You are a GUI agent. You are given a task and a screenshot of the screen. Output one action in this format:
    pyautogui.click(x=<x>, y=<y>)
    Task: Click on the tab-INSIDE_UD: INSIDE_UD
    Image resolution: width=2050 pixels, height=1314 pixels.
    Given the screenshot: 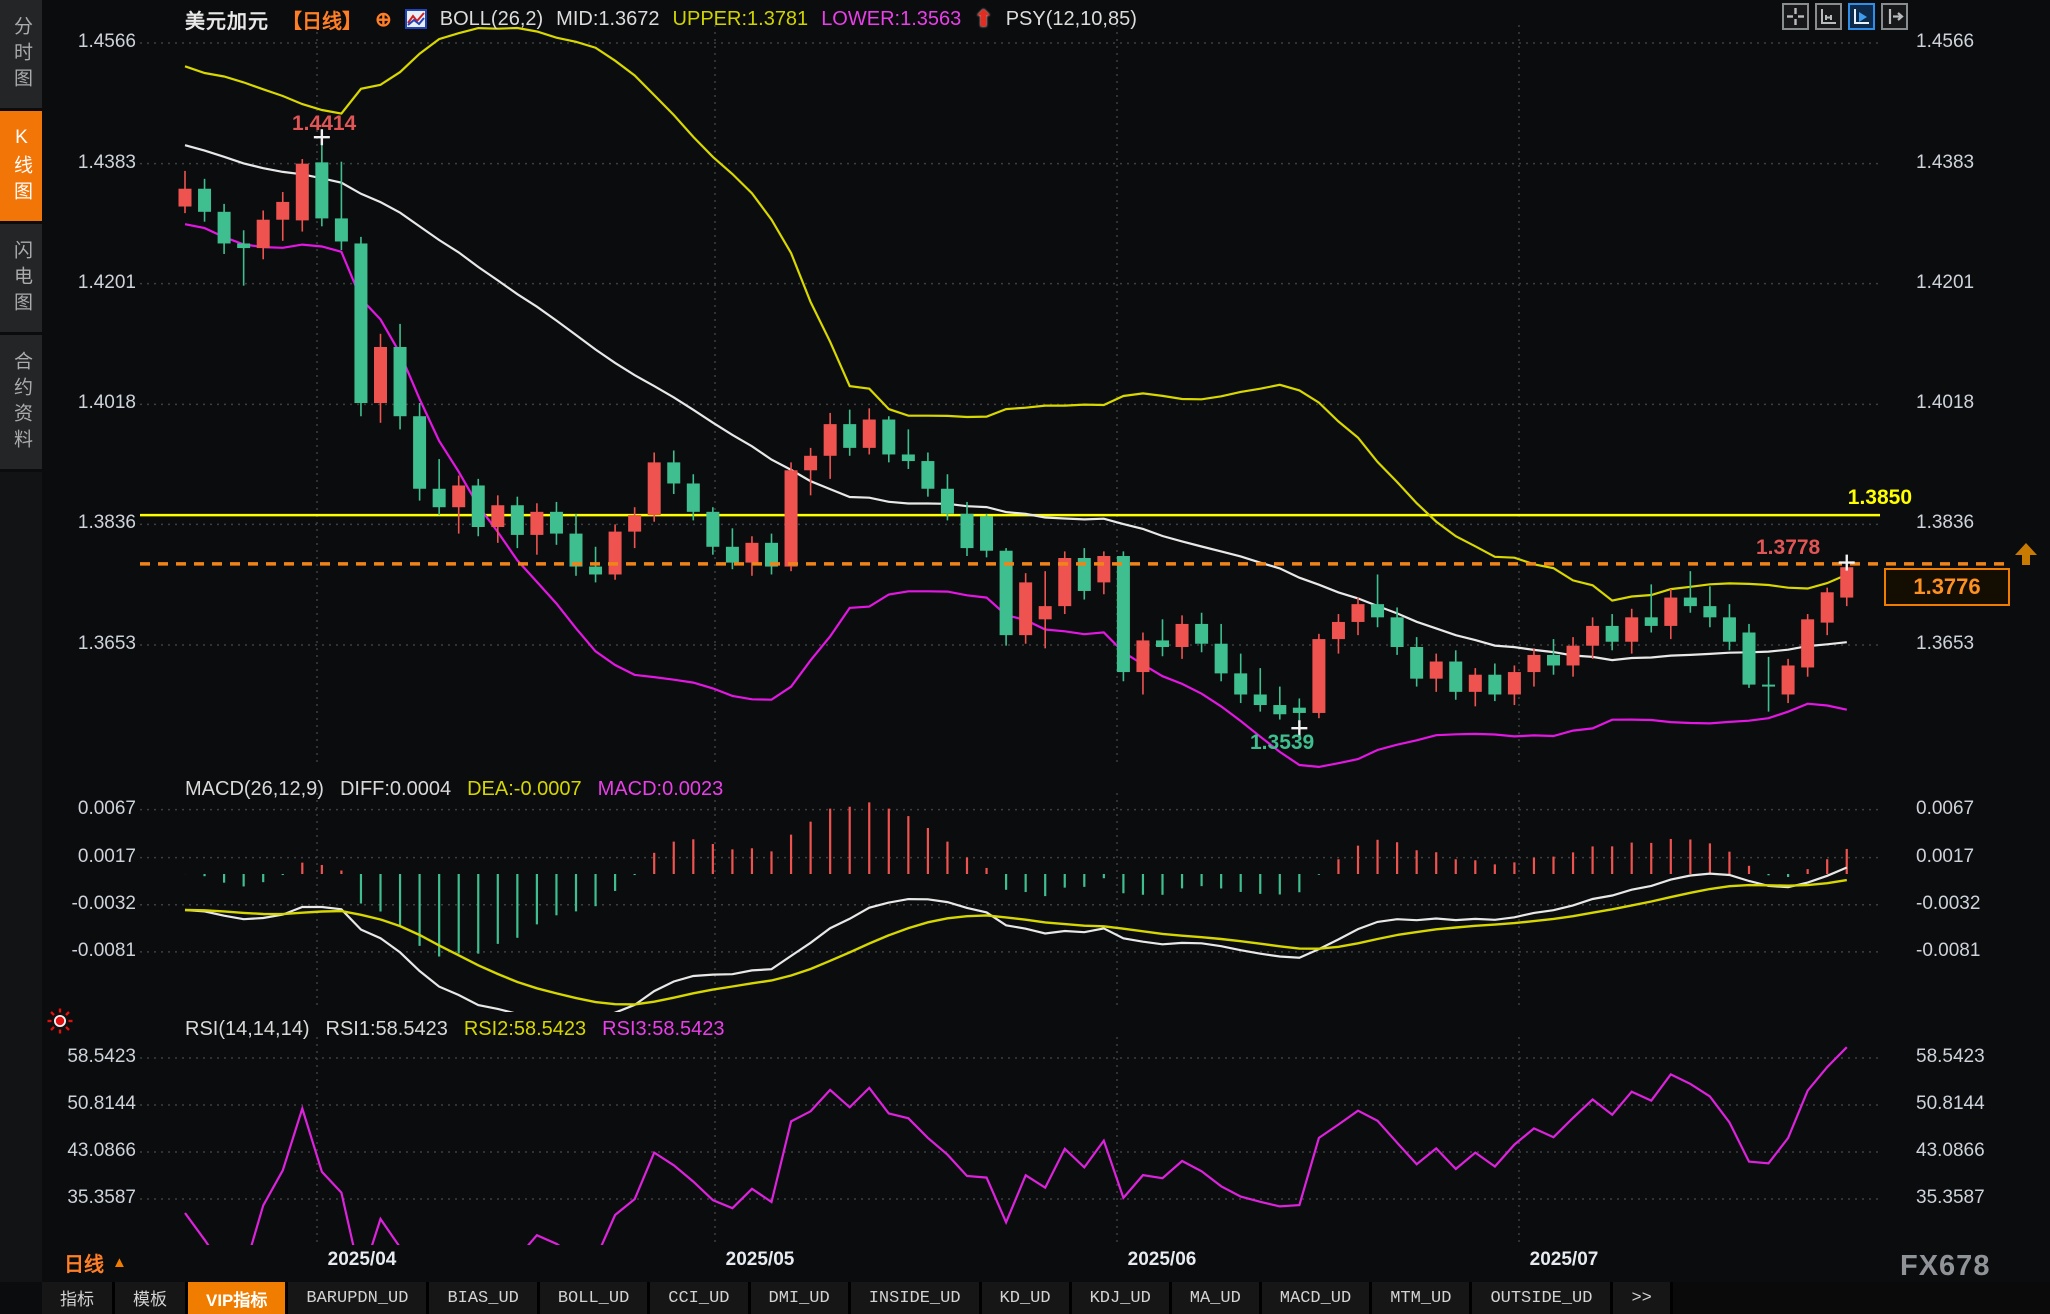 What is the action you would take?
    pyautogui.click(x=916, y=1298)
    